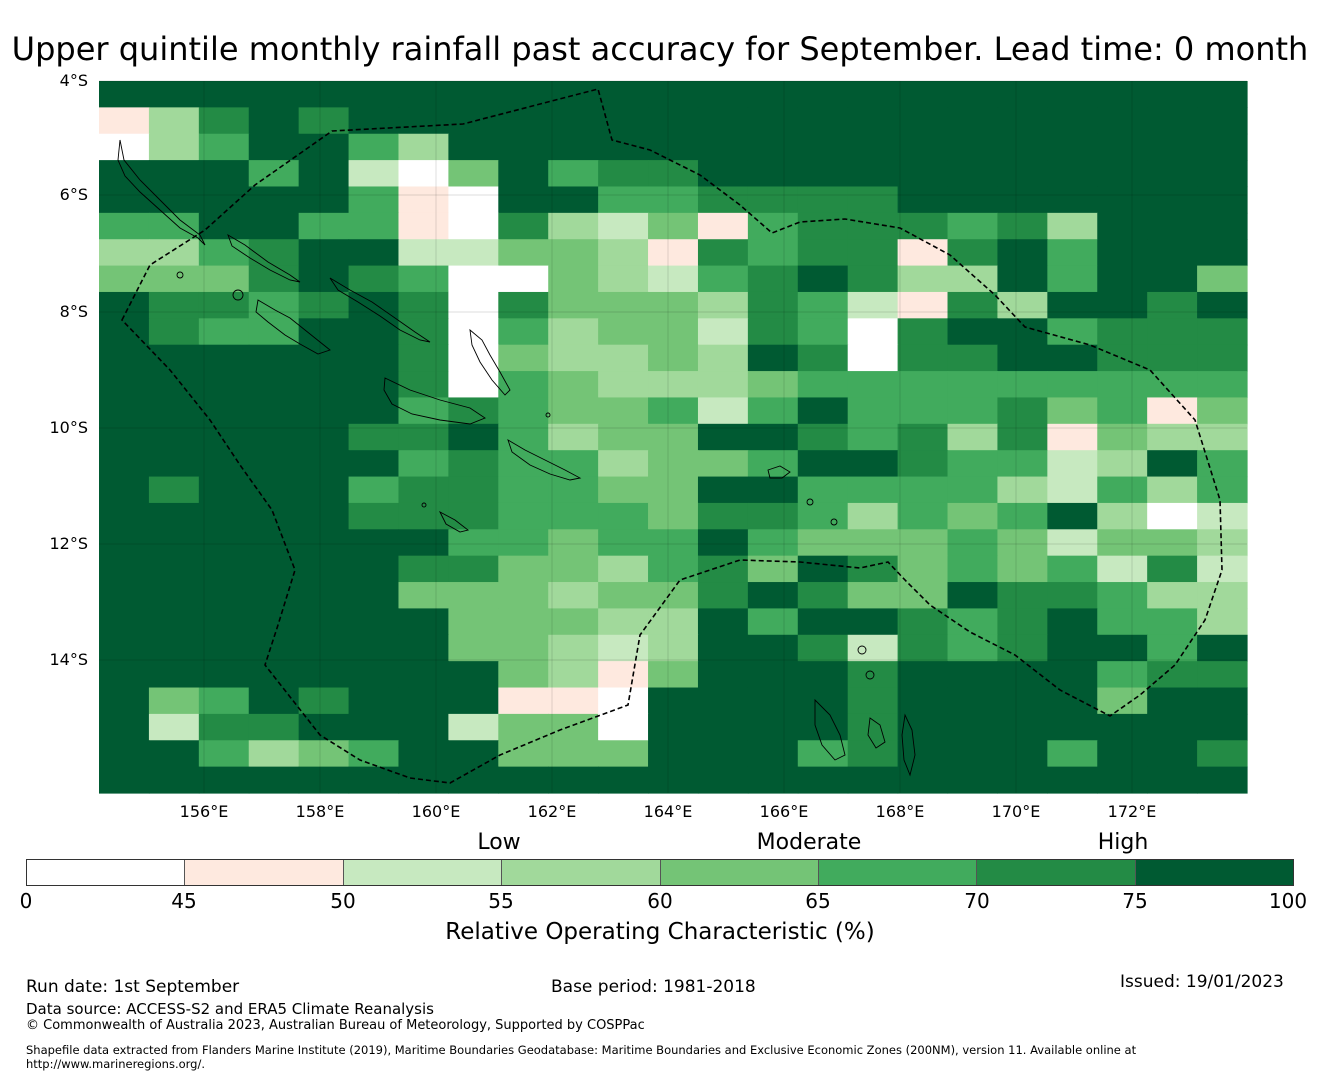 The image size is (1320, 1080). I want to click on lon-label: 170°E, so click(1016, 811).